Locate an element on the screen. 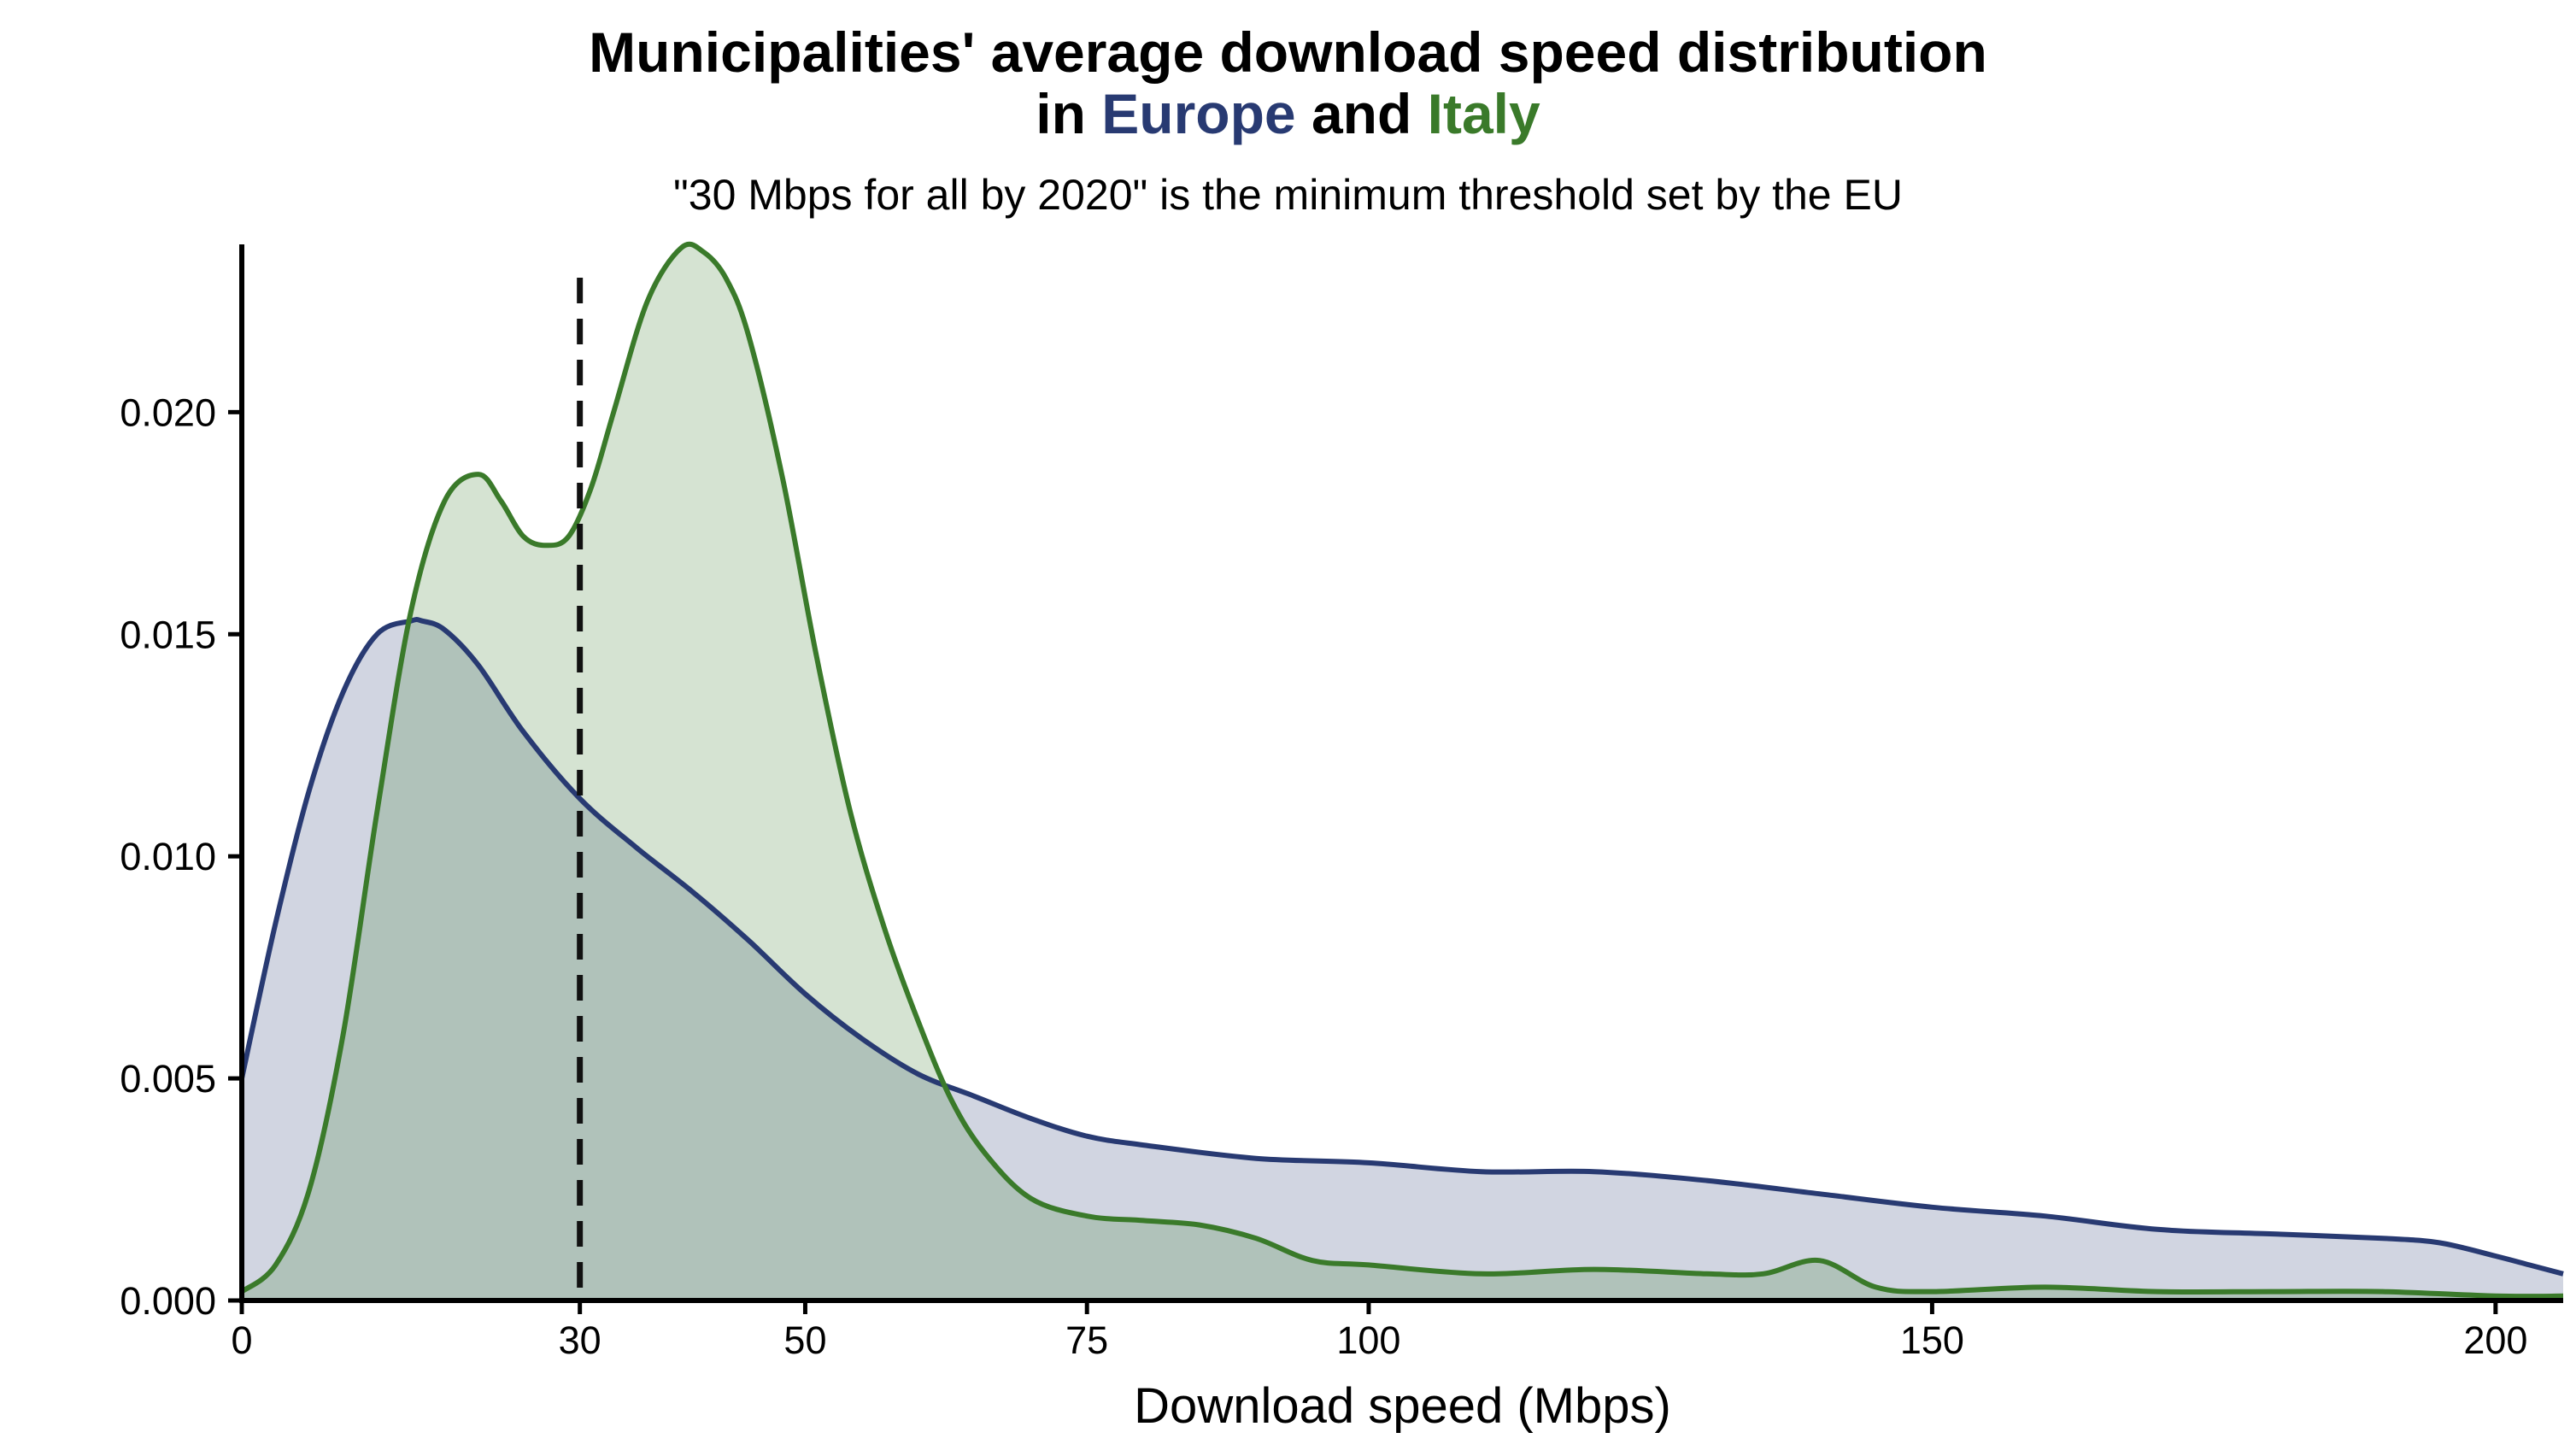 This screenshot has width=2576, height=1456. y-tick-label: 0.010 is located at coordinates (168, 856).